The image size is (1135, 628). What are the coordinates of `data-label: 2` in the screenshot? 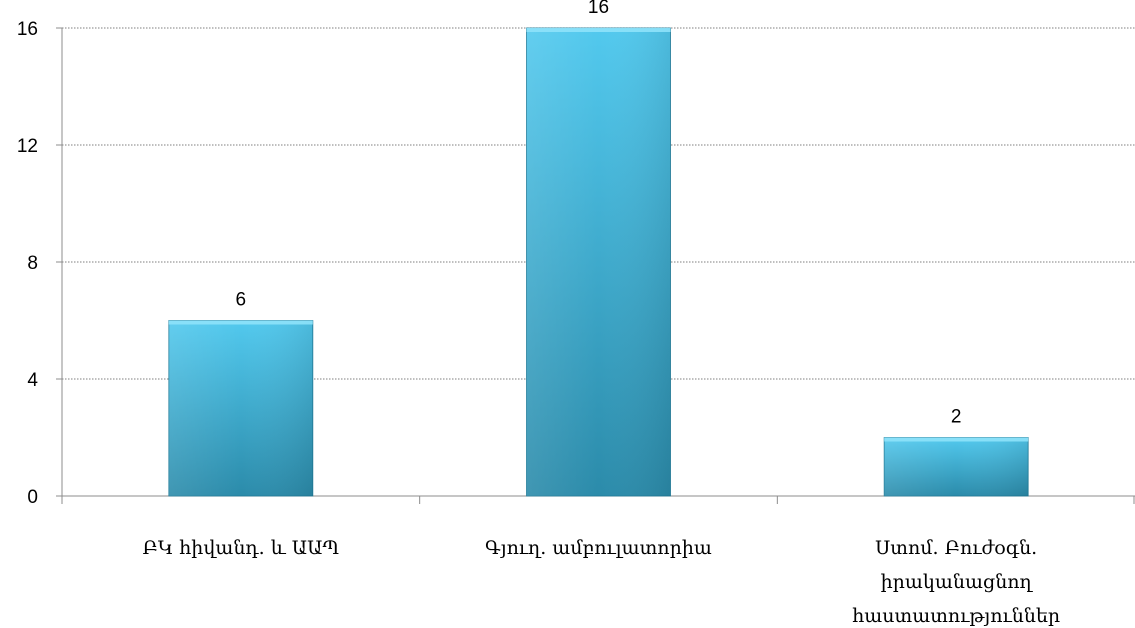 It's located at (956, 417).